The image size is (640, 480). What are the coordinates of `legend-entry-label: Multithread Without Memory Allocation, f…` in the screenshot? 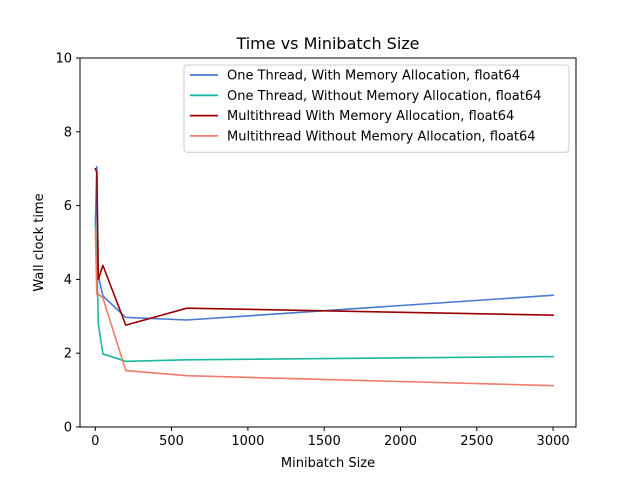 It's located at (381, 136).